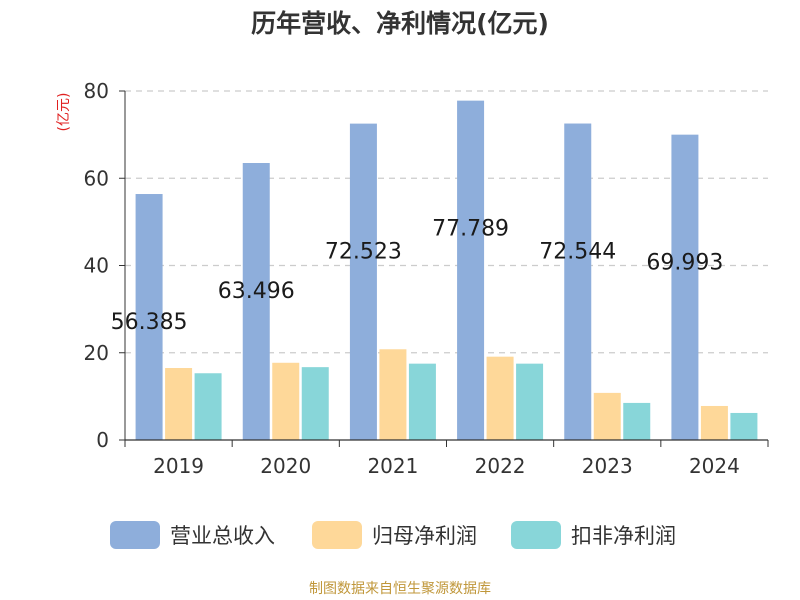  I want to click on data-label: 77.789, so click(470, 229).